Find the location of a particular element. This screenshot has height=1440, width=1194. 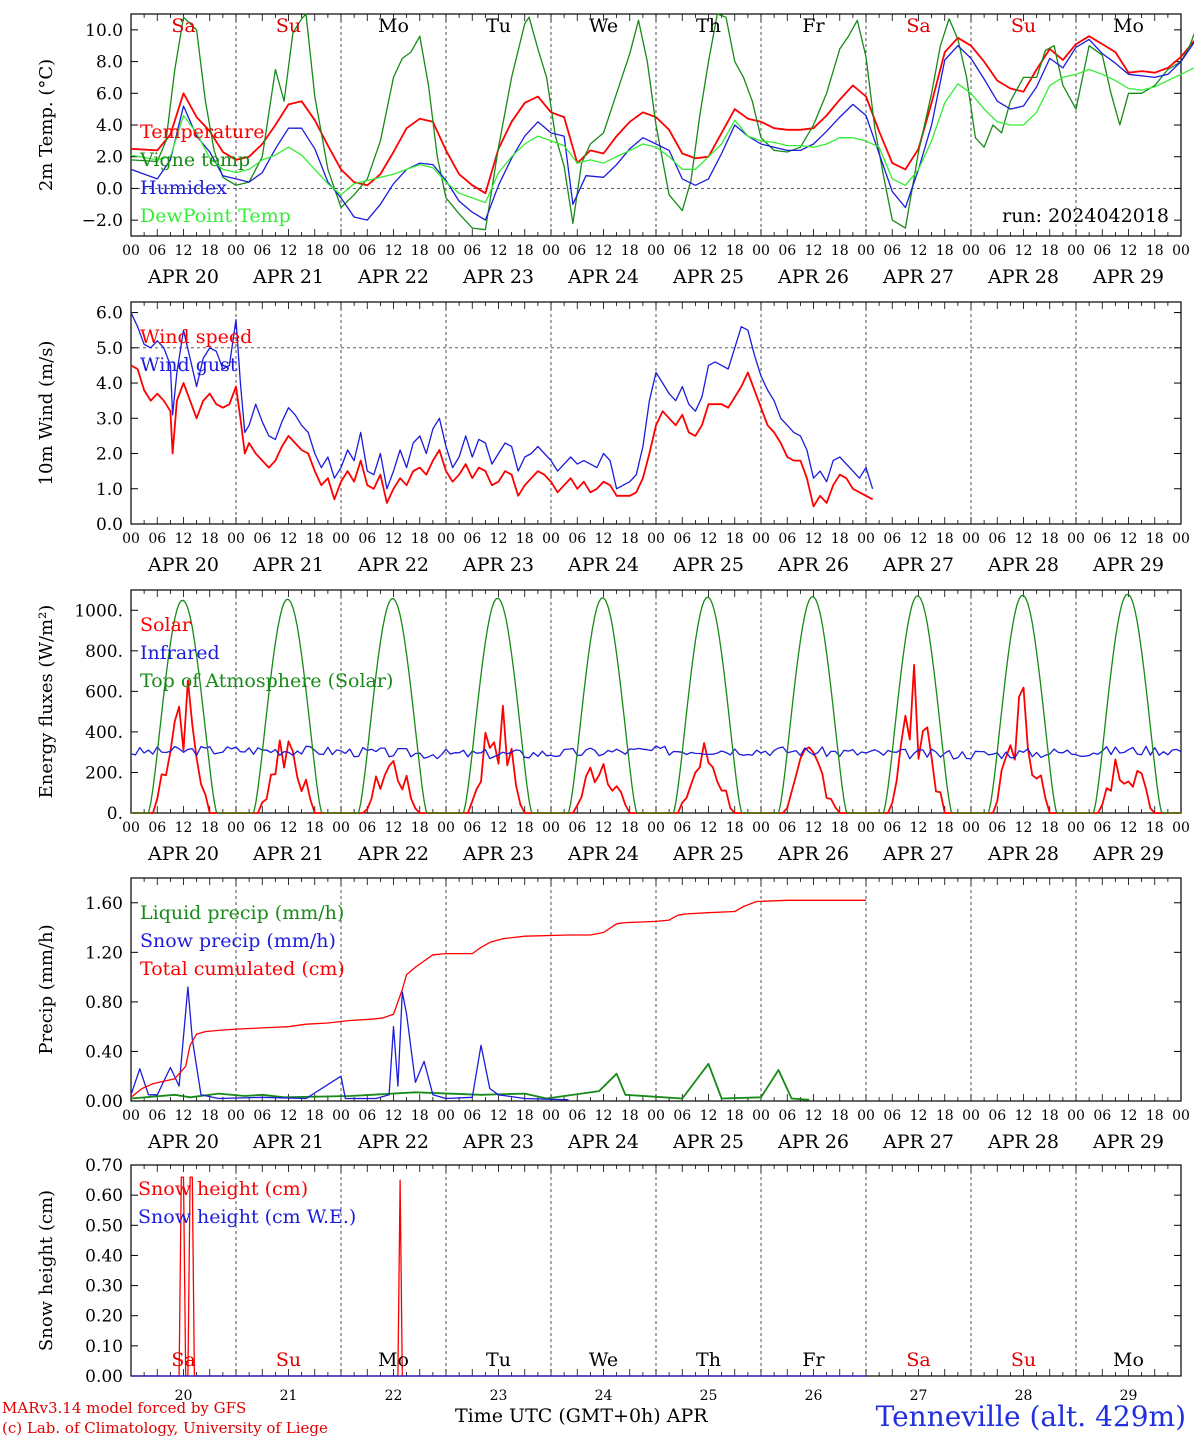

day-label: APR 20 is located at coordinates (183, 277).